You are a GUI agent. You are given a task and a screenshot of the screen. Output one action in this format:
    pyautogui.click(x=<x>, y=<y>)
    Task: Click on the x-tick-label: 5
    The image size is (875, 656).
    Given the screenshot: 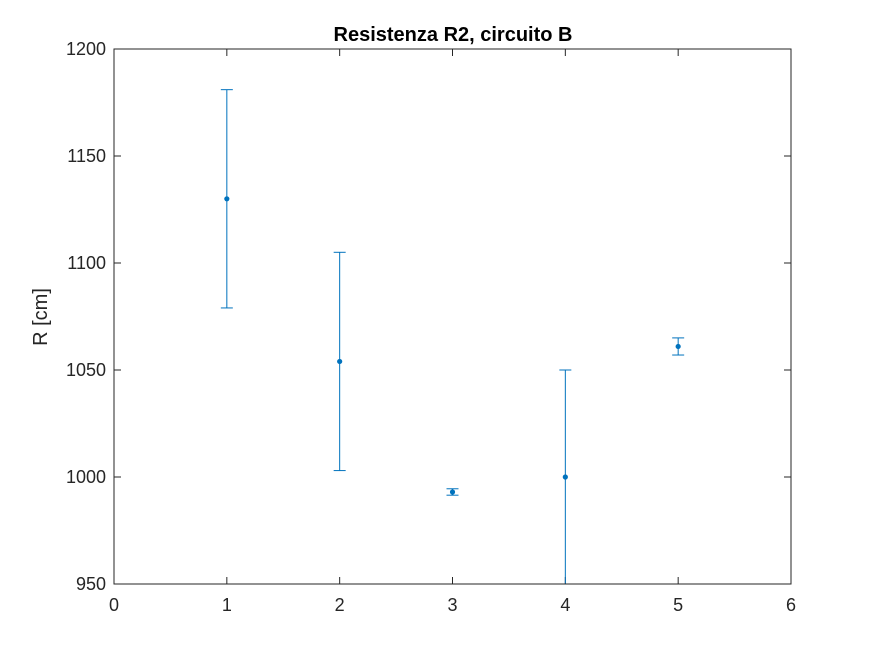 What is the action you would take?
    pyautogui.click(x=678, y=605)
    